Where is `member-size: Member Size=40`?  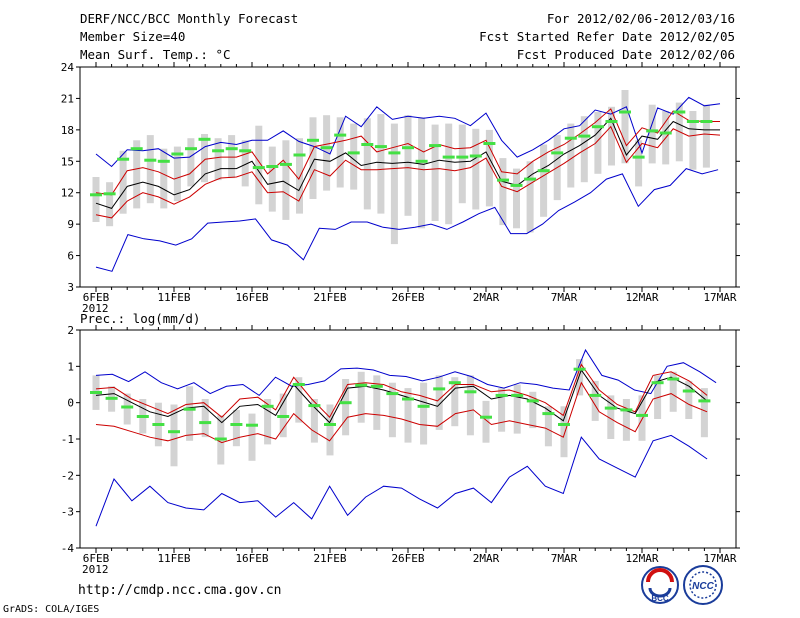 member-size: Member Size=40 is located at coordinates (133, 36).